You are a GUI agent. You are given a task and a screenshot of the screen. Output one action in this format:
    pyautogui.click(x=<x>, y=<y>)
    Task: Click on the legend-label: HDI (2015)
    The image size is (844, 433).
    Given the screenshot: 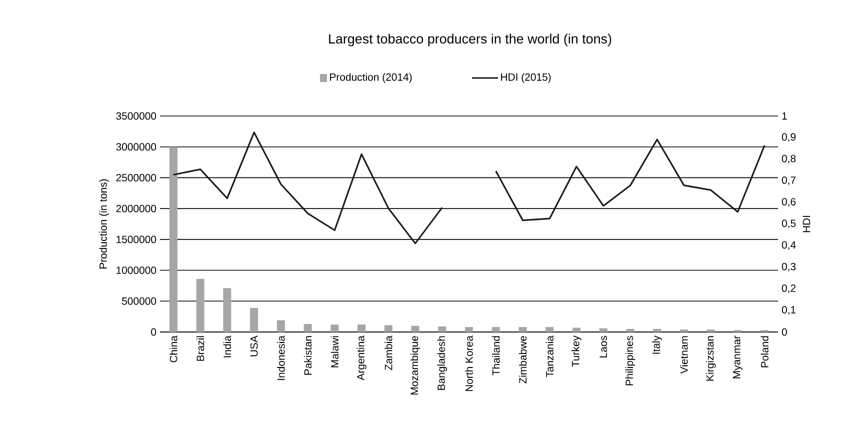 What is the action you would take?
    pyautogui.click(x=526, y=78)
    